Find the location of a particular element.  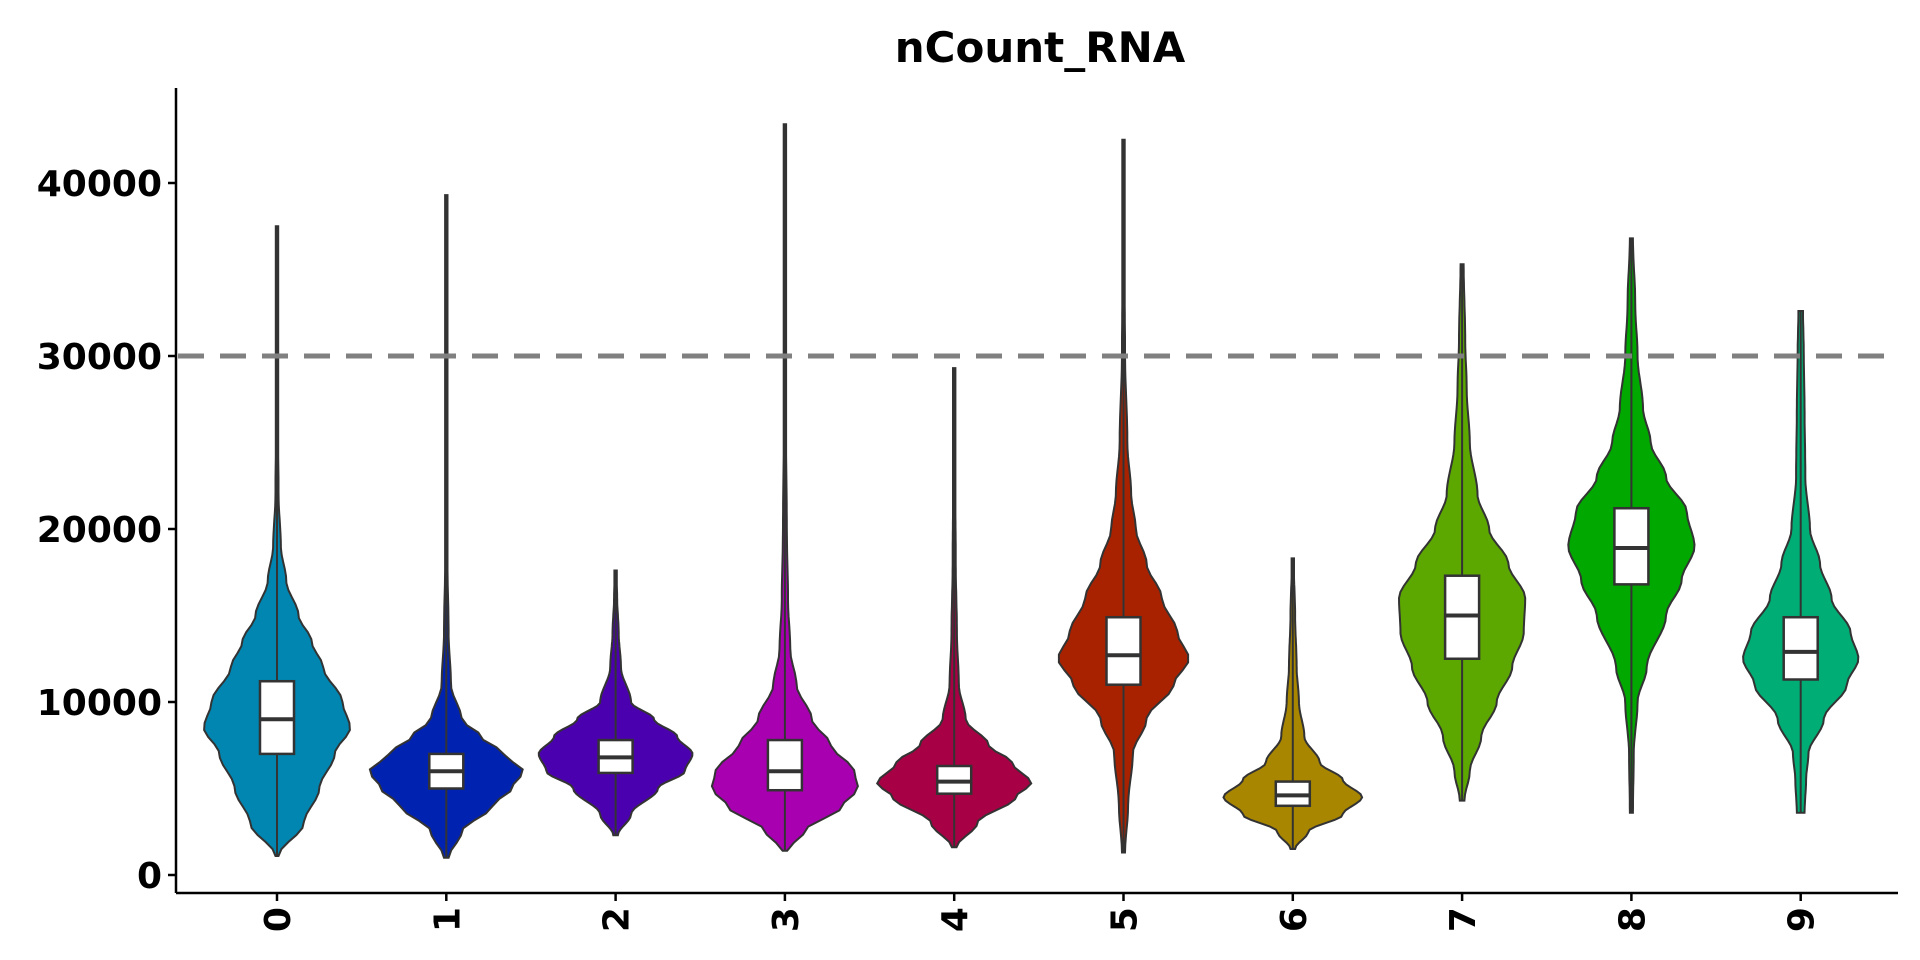

x-tick-label-7: 7 is located at coordinates (1463, 919).